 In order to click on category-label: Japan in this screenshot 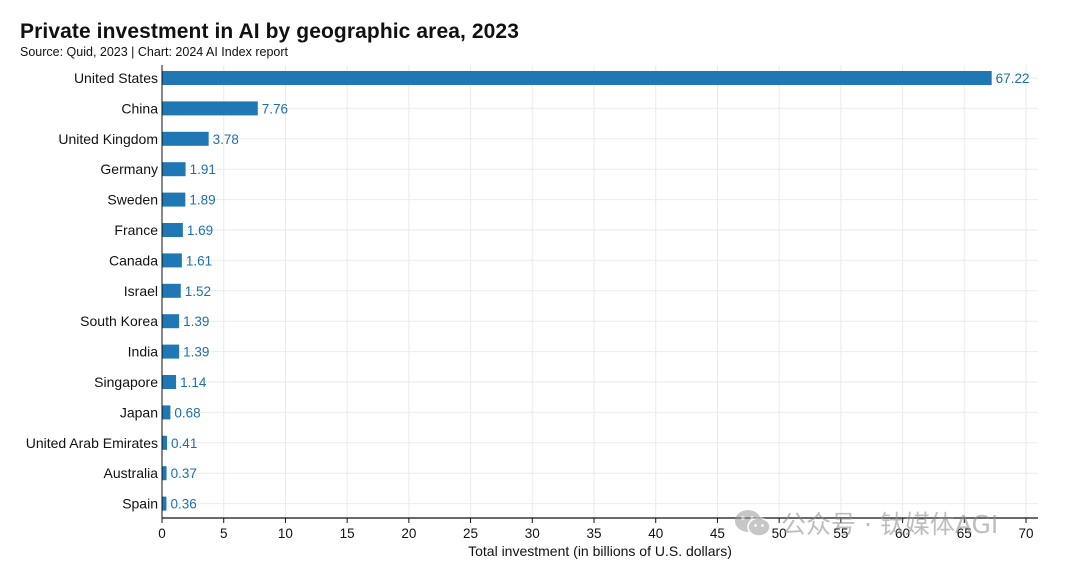, I will do `click(139, 412)`.